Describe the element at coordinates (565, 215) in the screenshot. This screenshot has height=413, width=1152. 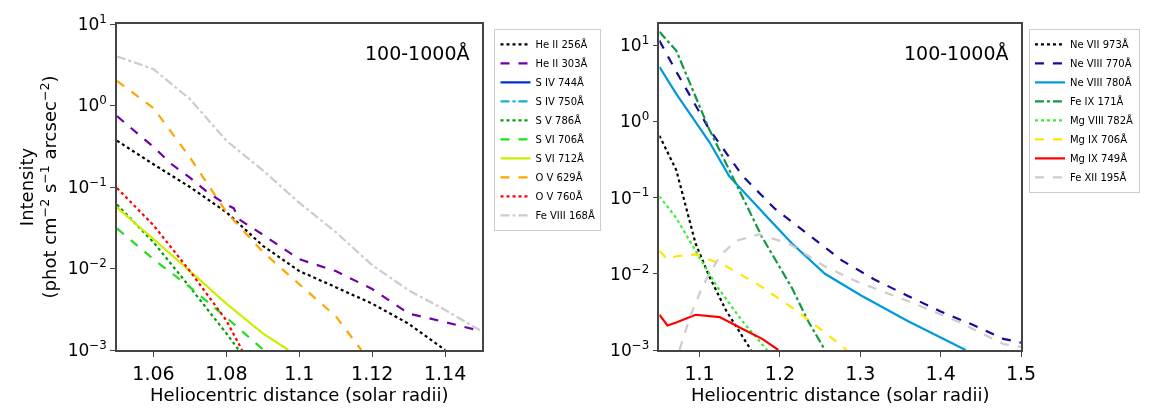
I see `legend-label: Fe VIII 168Å` at that location.